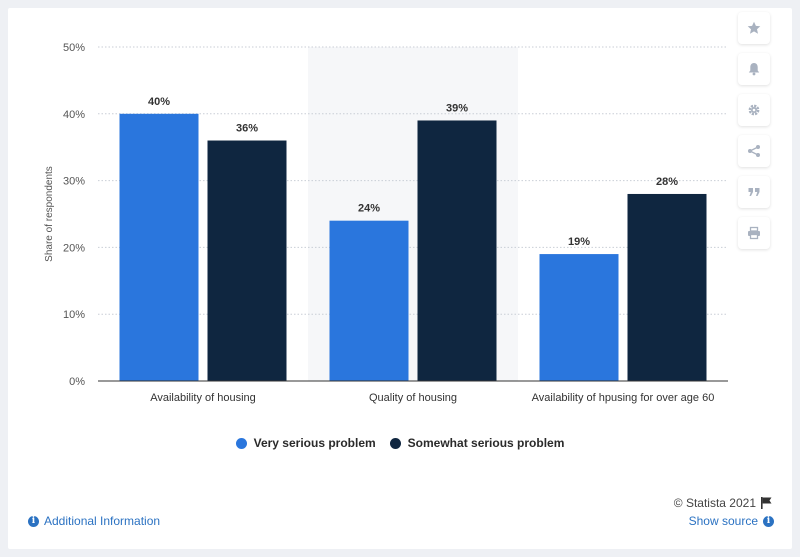 The width and height of the screenshot is (800, 557). I want to click on notification-button, so click(754, 69).